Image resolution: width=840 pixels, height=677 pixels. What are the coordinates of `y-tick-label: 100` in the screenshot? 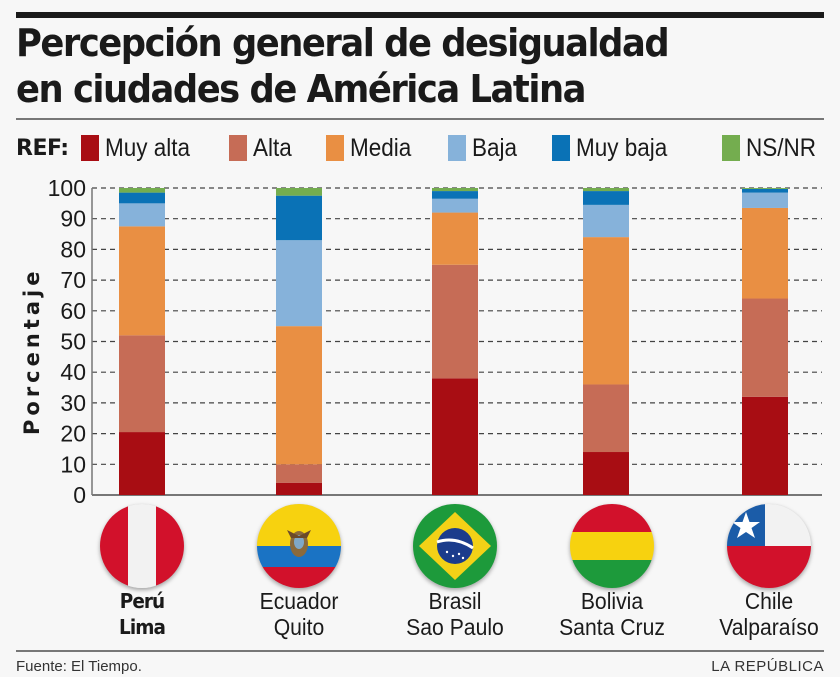 It's located at (67, 188).